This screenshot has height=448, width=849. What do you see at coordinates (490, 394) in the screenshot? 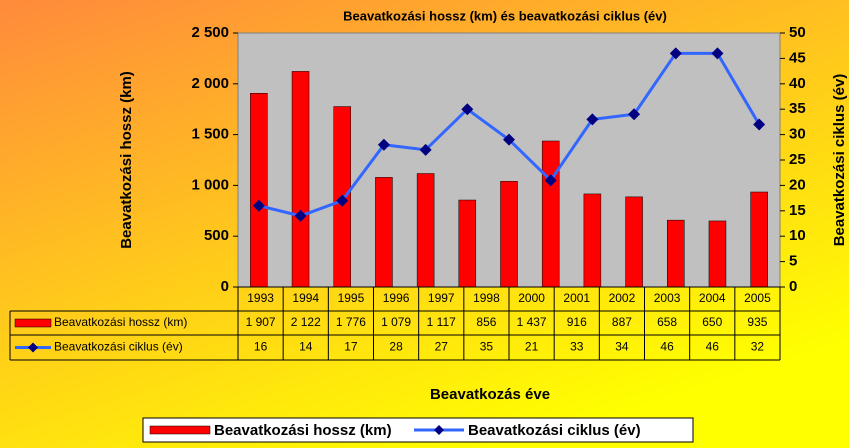
I see `x-axis-title: Beavatkozás éve` at bounding box center [490, 394].